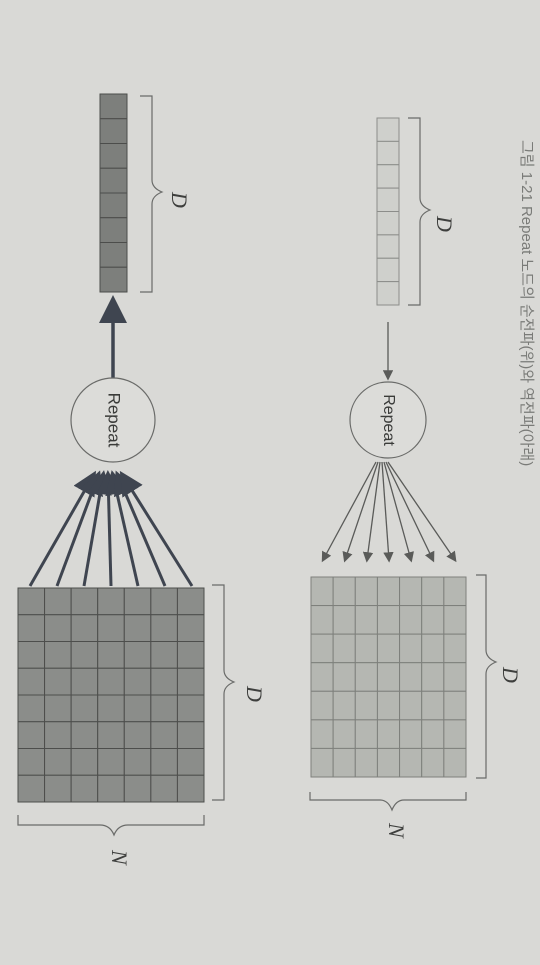 The width and height of the screenshot is (540, 965). I want to click on backward-matrix-height-label: N, so click(119, 857).